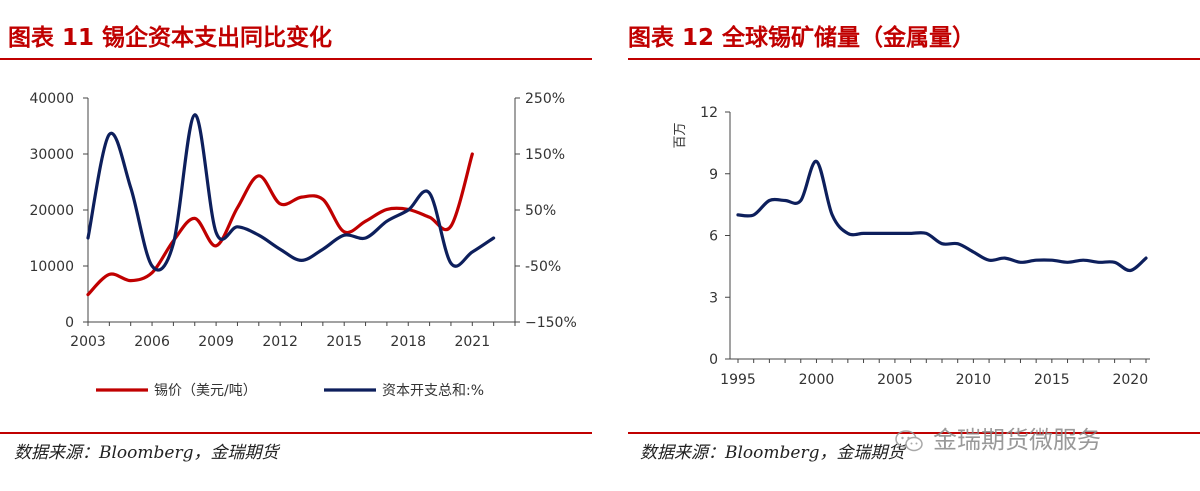 The width and height of the screenshot is (1200, 491). What do you see at coordinates (713, 237) in the screenshot?
I see `y-tick-label: 6` at bounding box center [713, 237].